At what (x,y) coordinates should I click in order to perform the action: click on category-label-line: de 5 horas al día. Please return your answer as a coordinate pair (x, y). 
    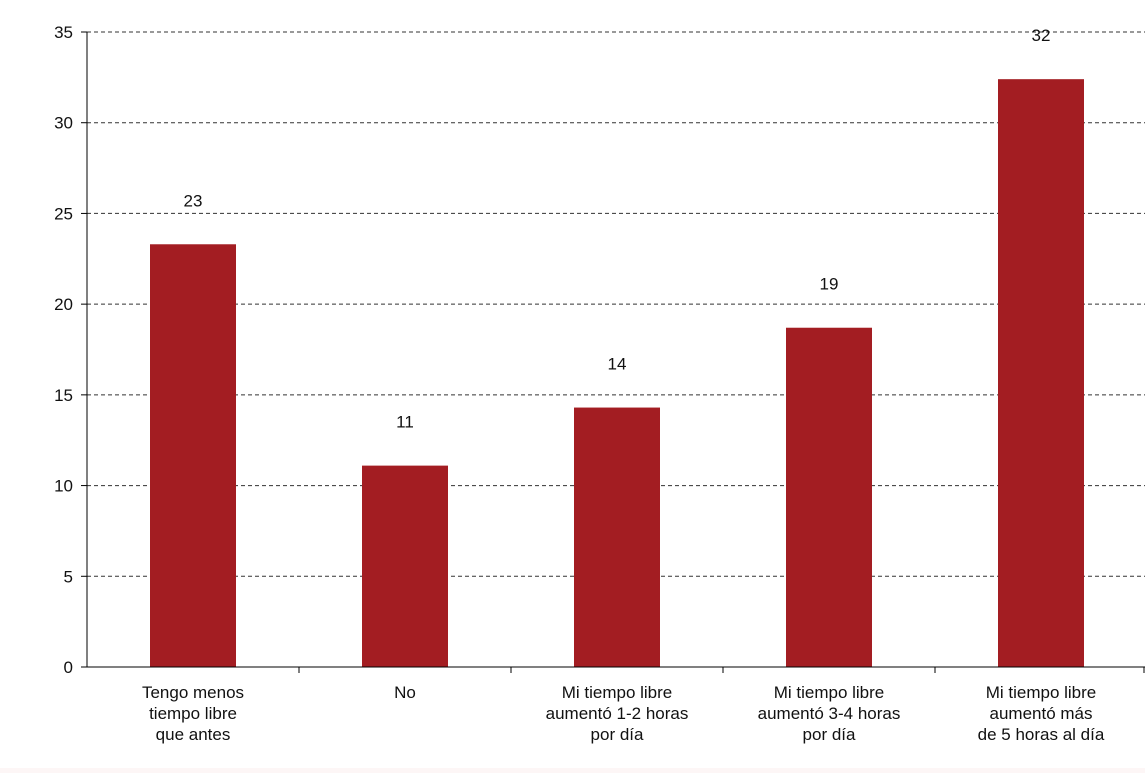
    Looking at the image, I should click on (1041, 734).